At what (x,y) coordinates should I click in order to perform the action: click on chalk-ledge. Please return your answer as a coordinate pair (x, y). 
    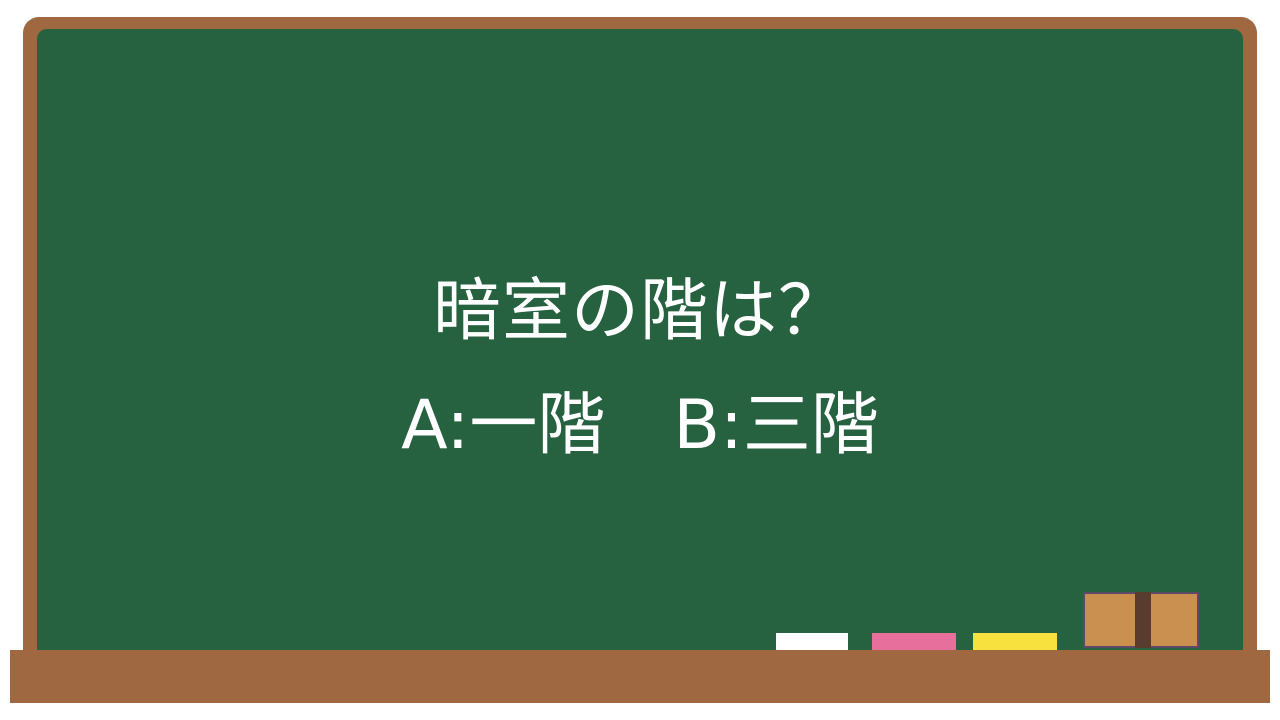
    Looking at the image, I should click on (640, 676).